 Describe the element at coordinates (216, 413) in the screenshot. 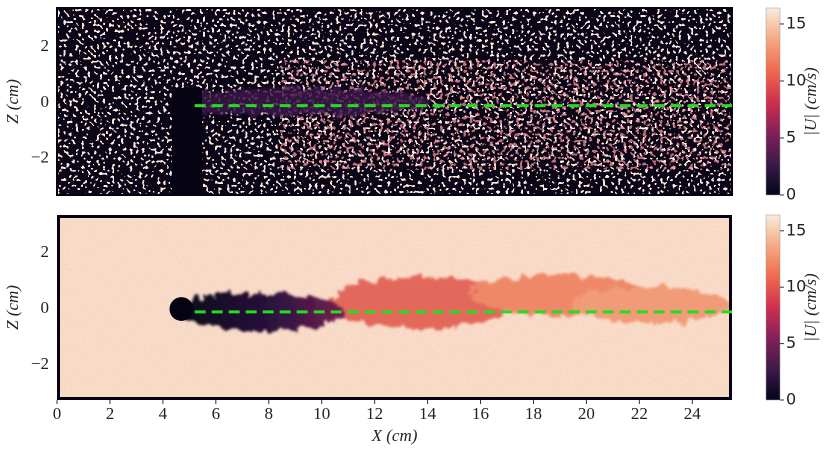

I see `x-tick-label: 6` at that location.